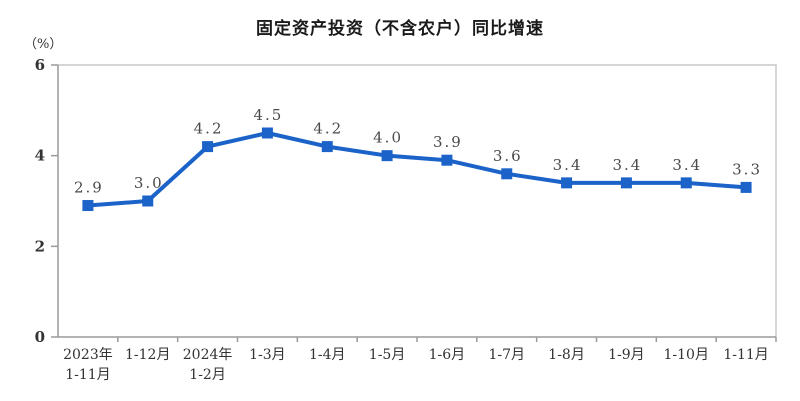 The width and height of the screenshot is (800, 401). Describe the element at coordinates (207, 375) in the screenshot. I see `x-tick-label: 1-2月` at that location.